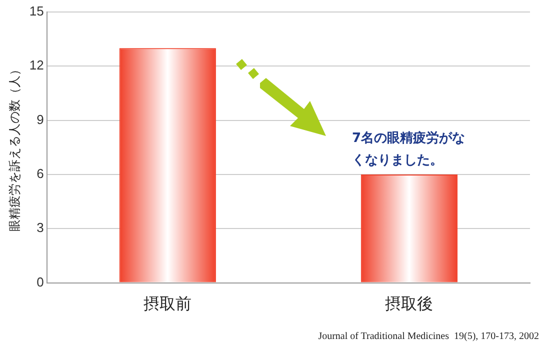 The height and width of the screenshot is (352, 545). I want to click on y-tick-label: 3, so click(40, 228).